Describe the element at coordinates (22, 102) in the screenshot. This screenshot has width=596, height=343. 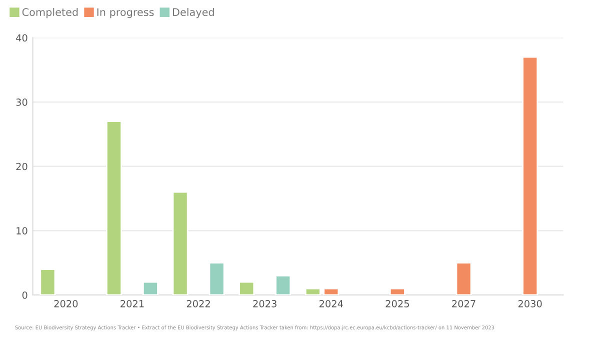
I see `y-tick-label: 30` at that location.